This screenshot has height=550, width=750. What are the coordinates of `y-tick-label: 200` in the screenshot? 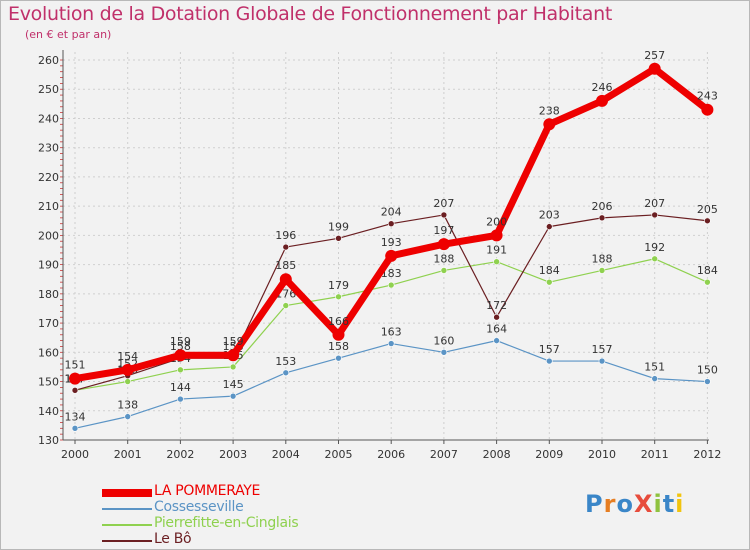 It's located at (48, 235).